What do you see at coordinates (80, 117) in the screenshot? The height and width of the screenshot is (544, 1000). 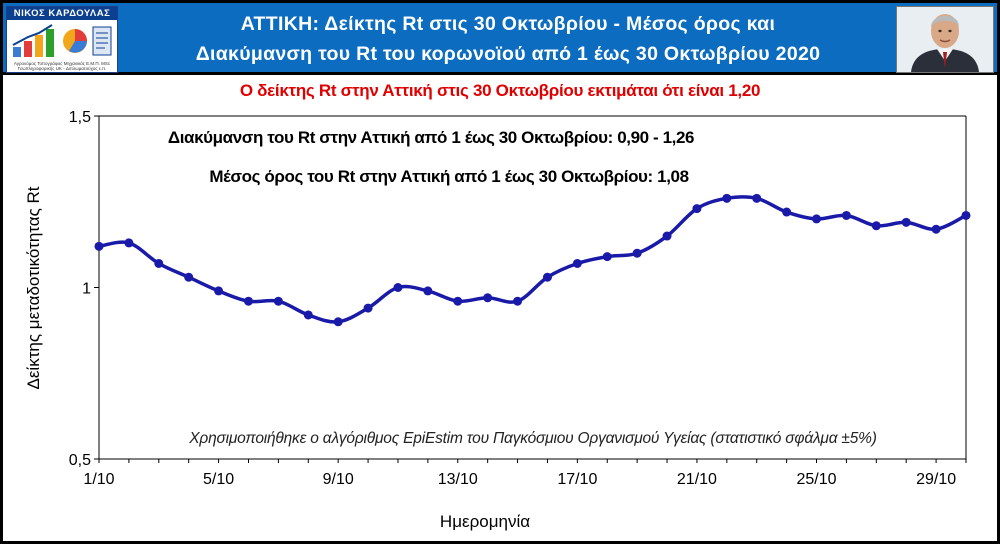 I see `y-tick-label: 1,5` at bounding box center [80, 117].